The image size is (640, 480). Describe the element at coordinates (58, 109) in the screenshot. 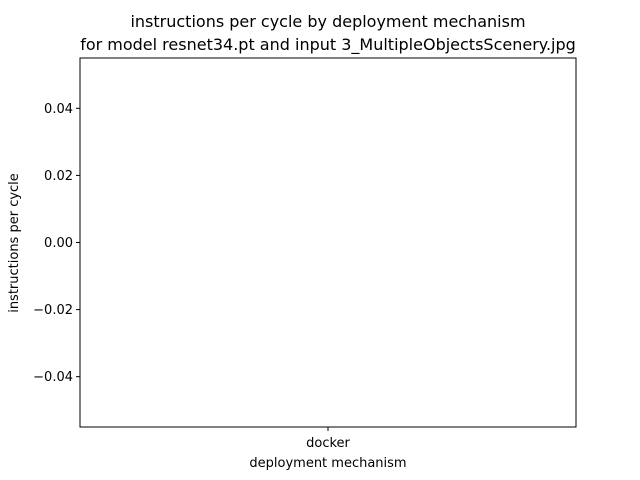

I see `y-tick-label: 0.04` at that location.